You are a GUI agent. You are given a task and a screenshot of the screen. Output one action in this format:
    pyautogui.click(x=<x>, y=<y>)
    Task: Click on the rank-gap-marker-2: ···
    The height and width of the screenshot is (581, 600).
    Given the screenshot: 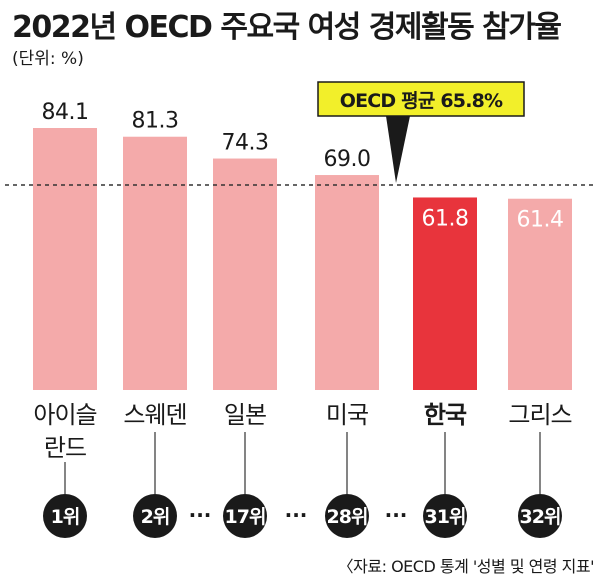 What is the action you would take?
    pyautogui.click(x=396, y=515)
    